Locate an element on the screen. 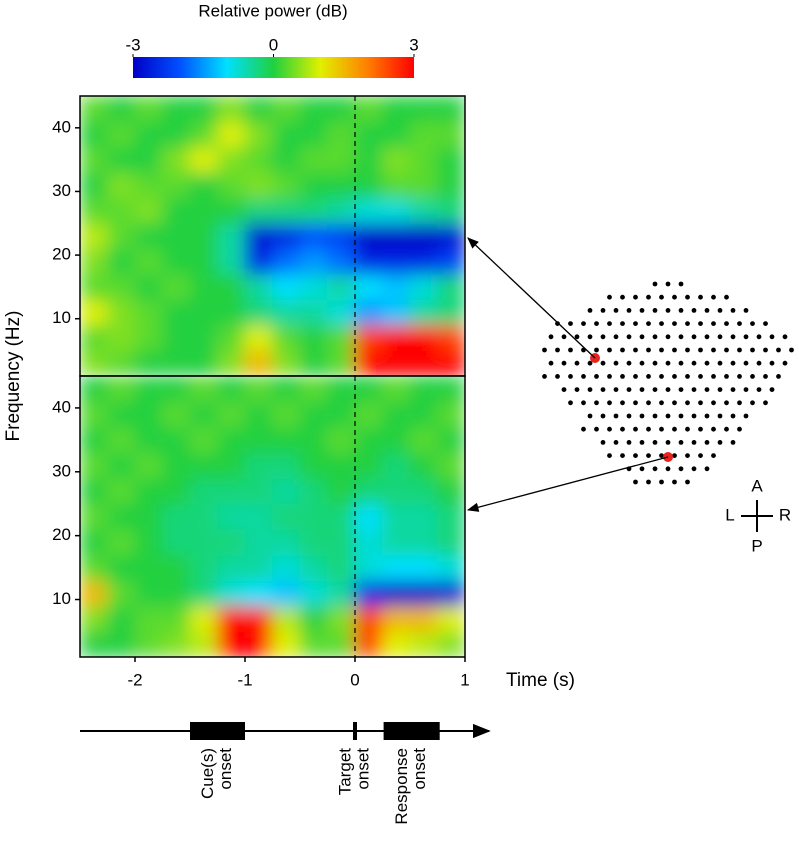  y-tick-label: 30 is located at coordinates (61, 190).